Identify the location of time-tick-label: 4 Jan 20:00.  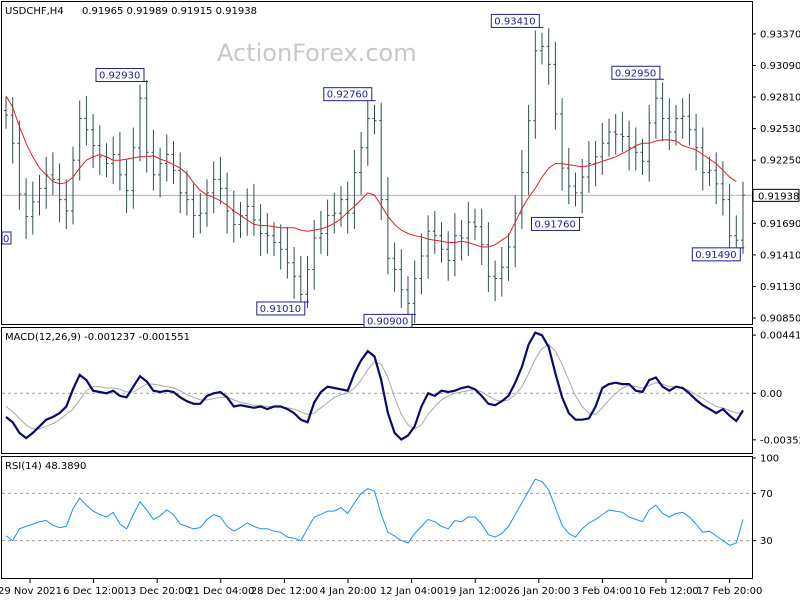
(348, 591).